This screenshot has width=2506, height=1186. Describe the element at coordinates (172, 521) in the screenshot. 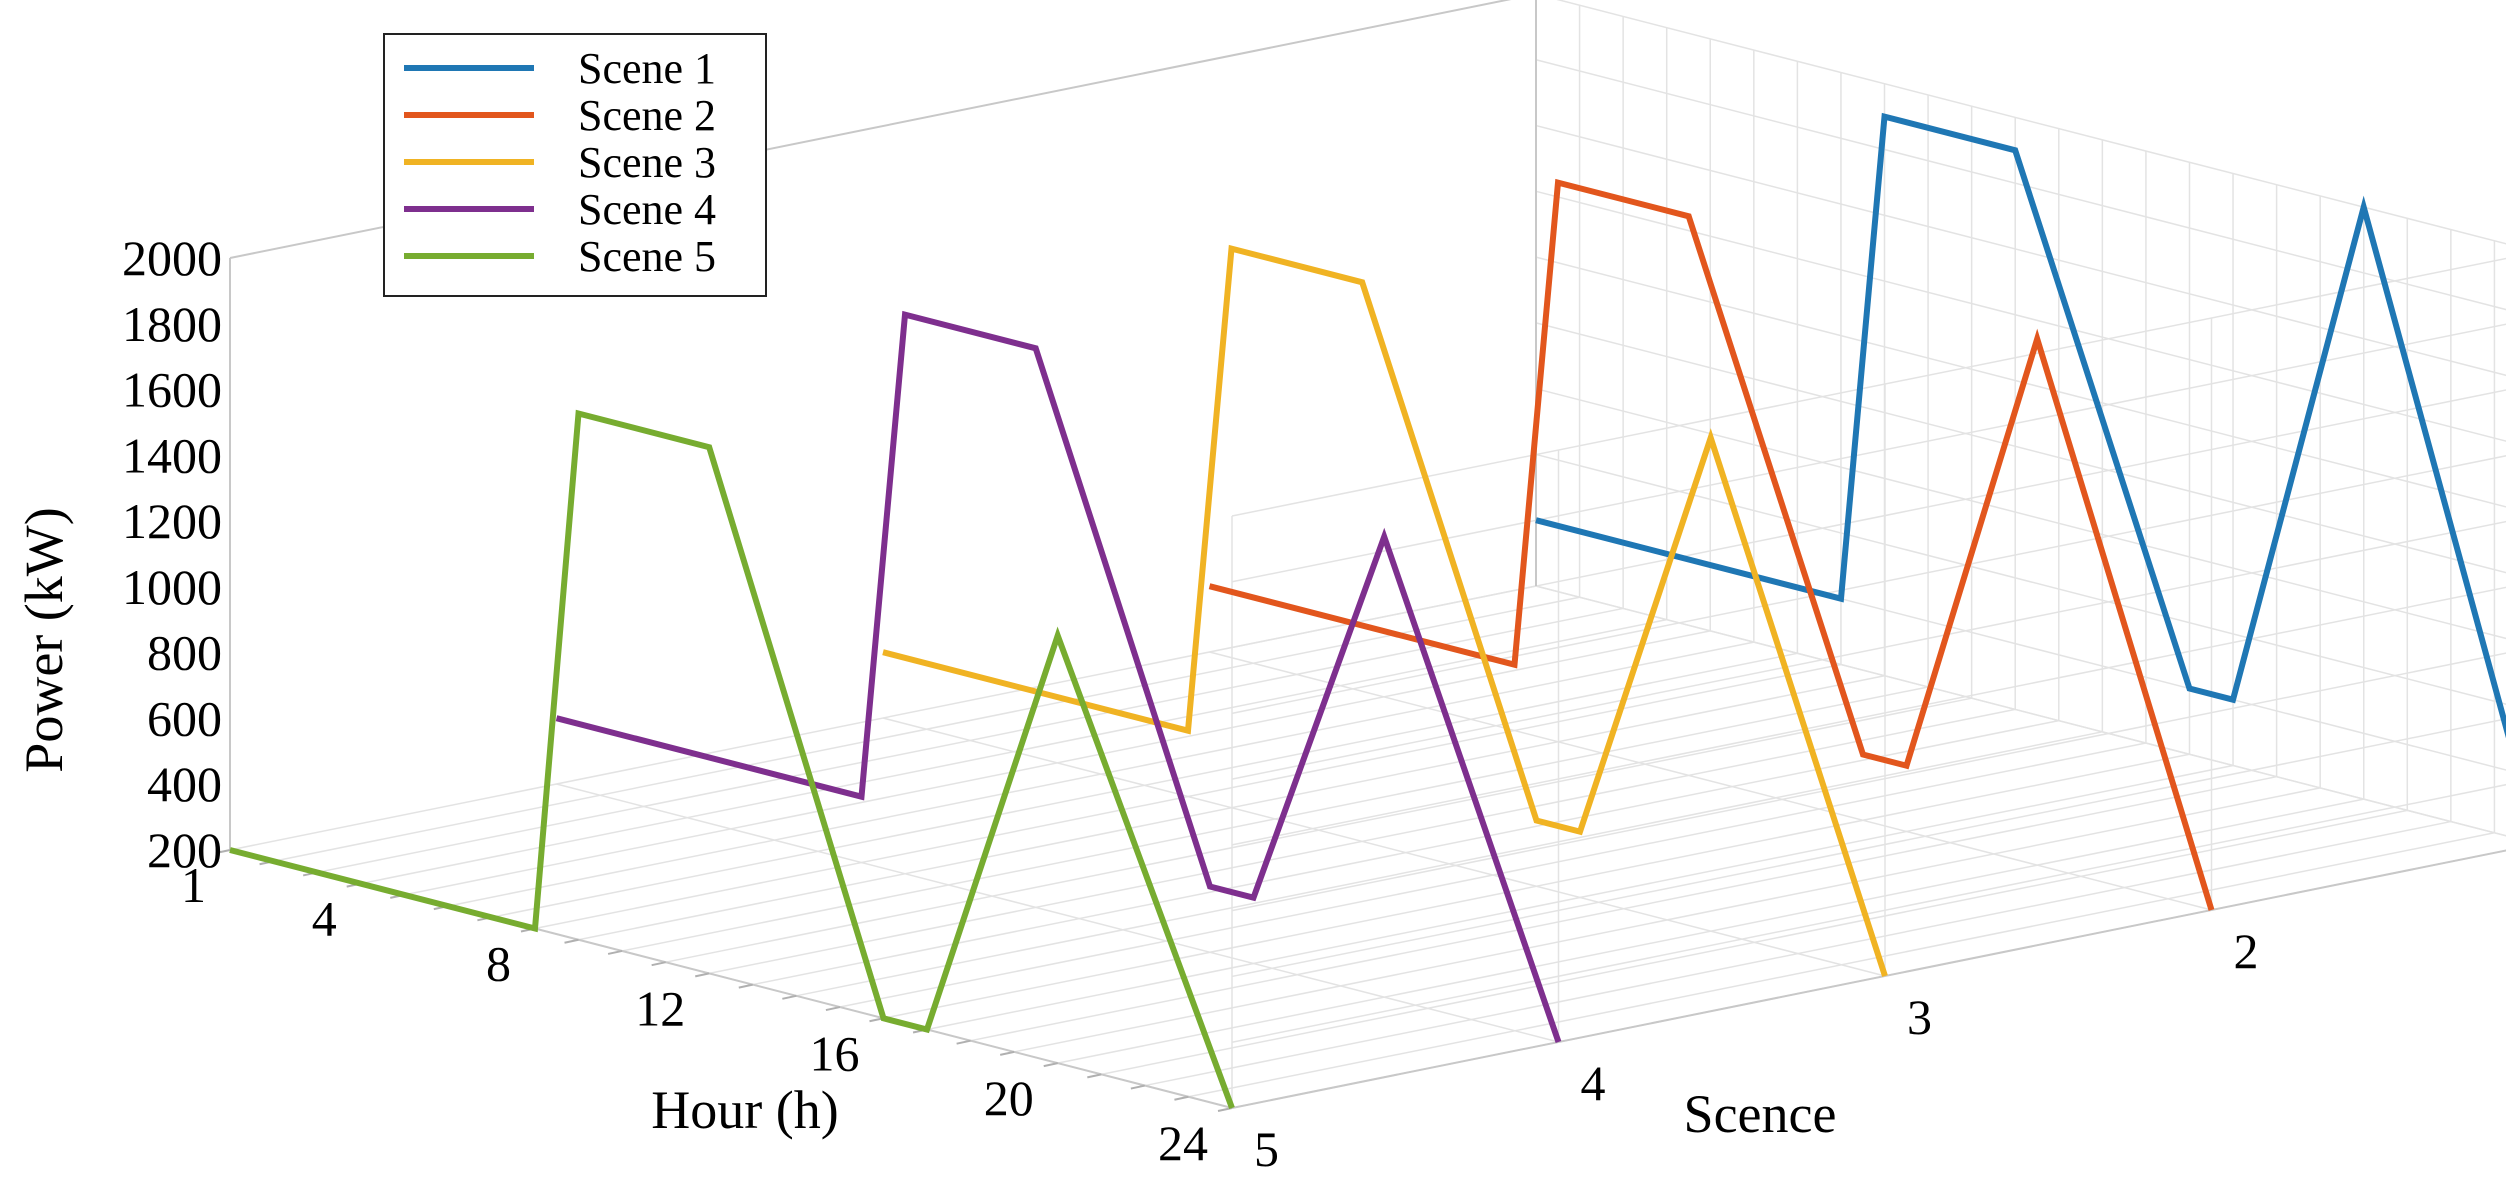

I see `z-tick-label: 1200` at that location.